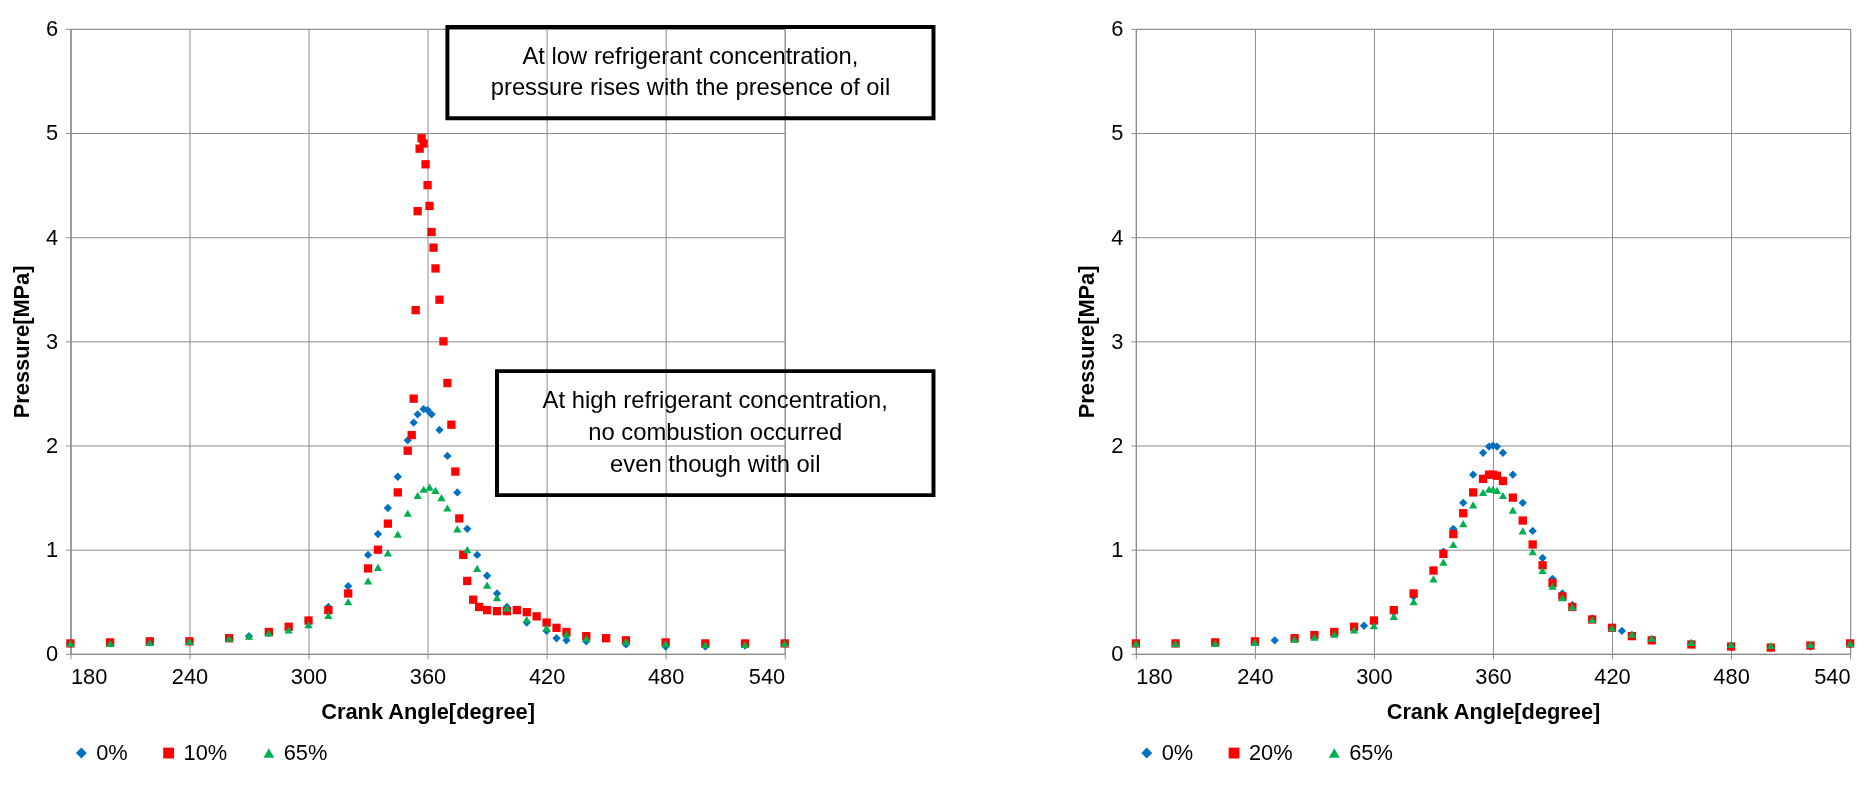 This screenshot has width=1865, height=812. I want to click on legend-label: 20%, so click(1270, 752).